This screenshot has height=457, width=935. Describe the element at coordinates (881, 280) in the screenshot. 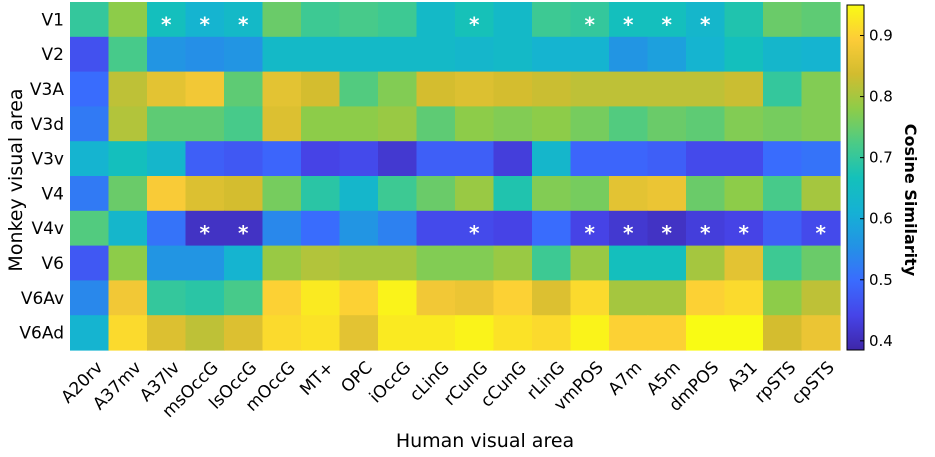

I see `colorbar-tick-label: 0.5` at that location.